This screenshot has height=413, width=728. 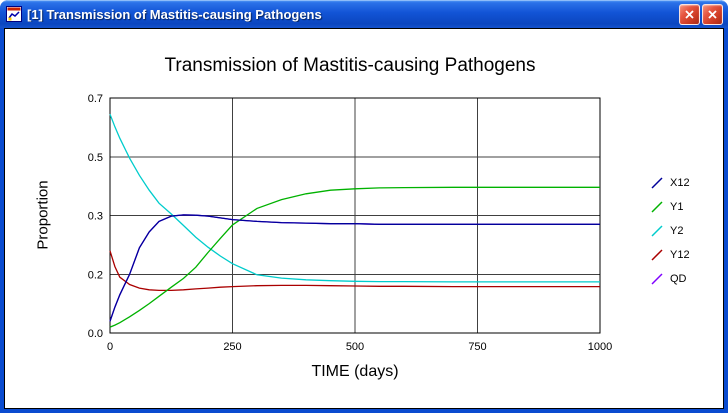 I want to click on close-button-secondary, so click(x=689, y=14).